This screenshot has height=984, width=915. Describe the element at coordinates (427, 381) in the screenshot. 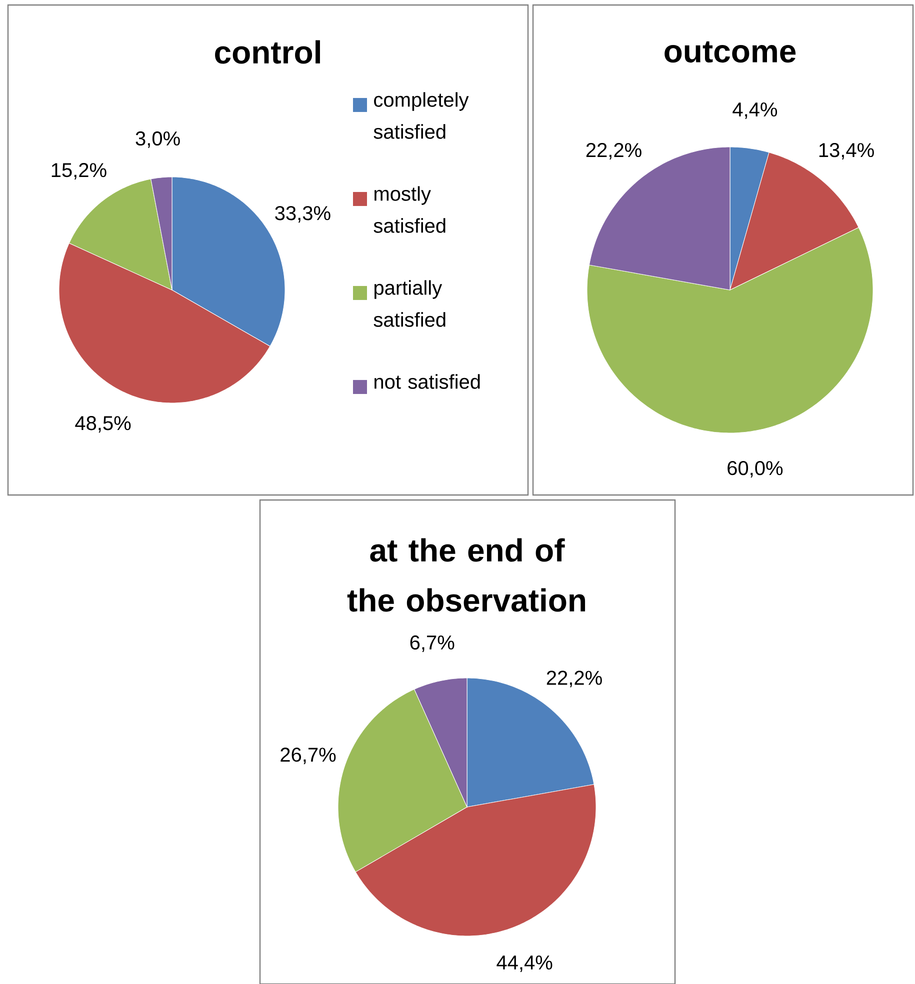

I see `legend-label: not satisfied` at that location.